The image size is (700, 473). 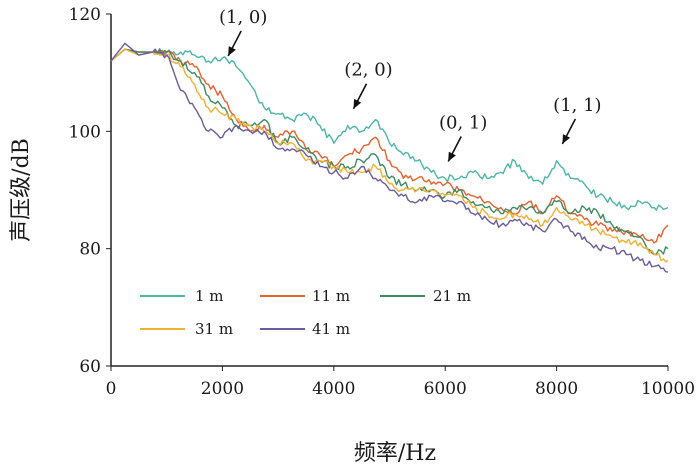 I want to click on x-tick-label: 4000, so click(x=333, y=389).